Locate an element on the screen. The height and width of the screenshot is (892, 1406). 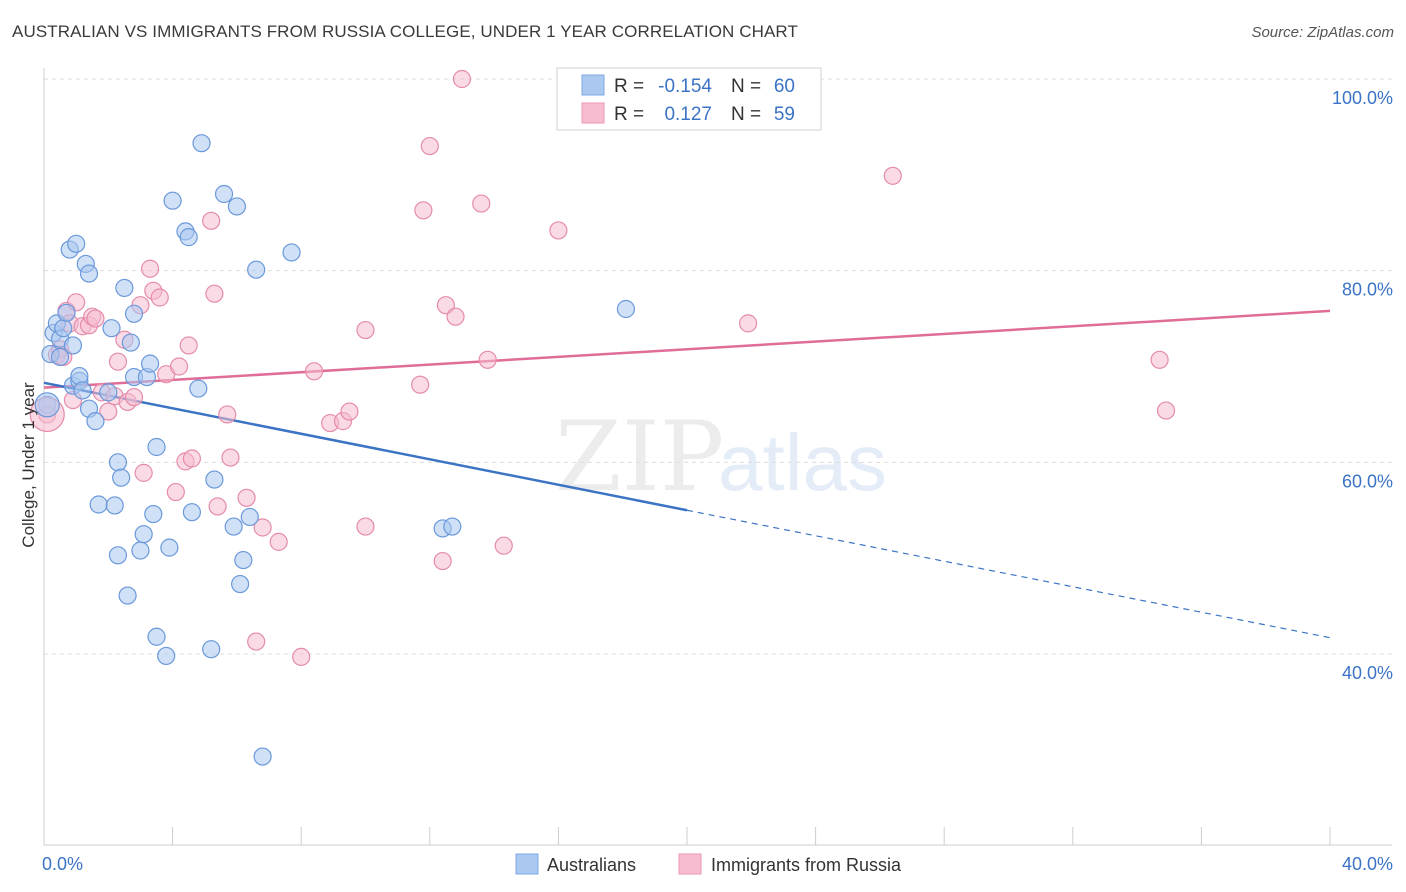
legend-n-label-1: N = is located at coordinates (746, 114).